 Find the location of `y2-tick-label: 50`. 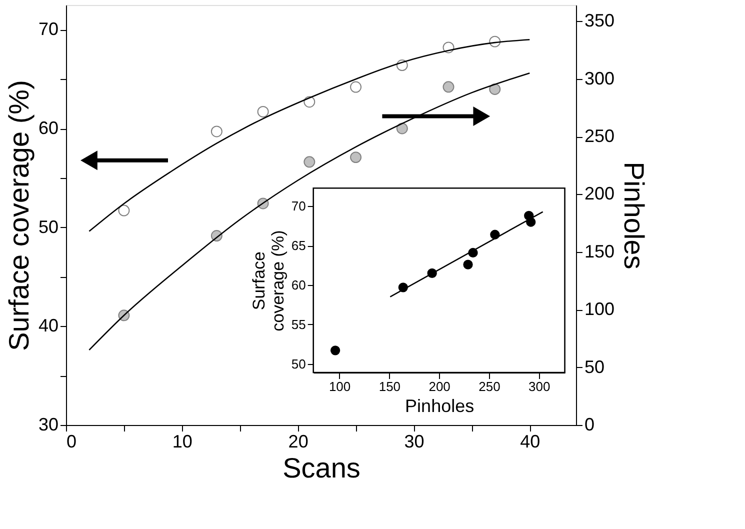

y2-tick-label: 50 is located at coordinates (594, 366).